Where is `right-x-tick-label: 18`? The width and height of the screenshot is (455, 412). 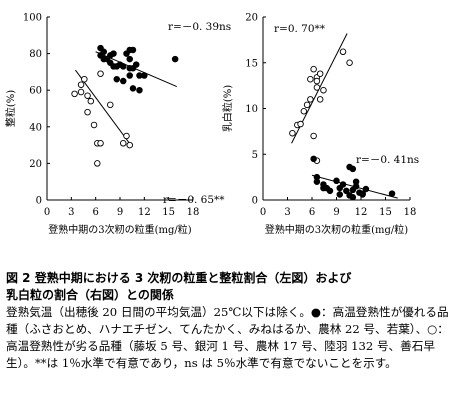 right-x-tick-label: 18 is located at coordinates (410, 212).